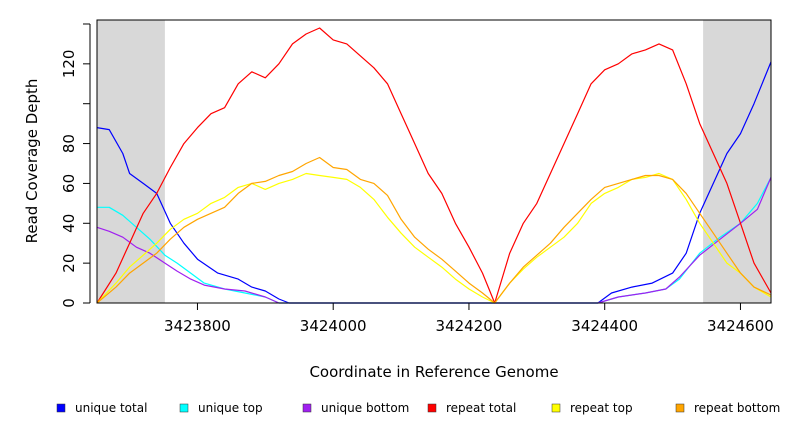  What do you see at coordinates (556, 408) in the screenshot?
I see `legend-swatch-repeat-top` at bounding box center [556, 408].